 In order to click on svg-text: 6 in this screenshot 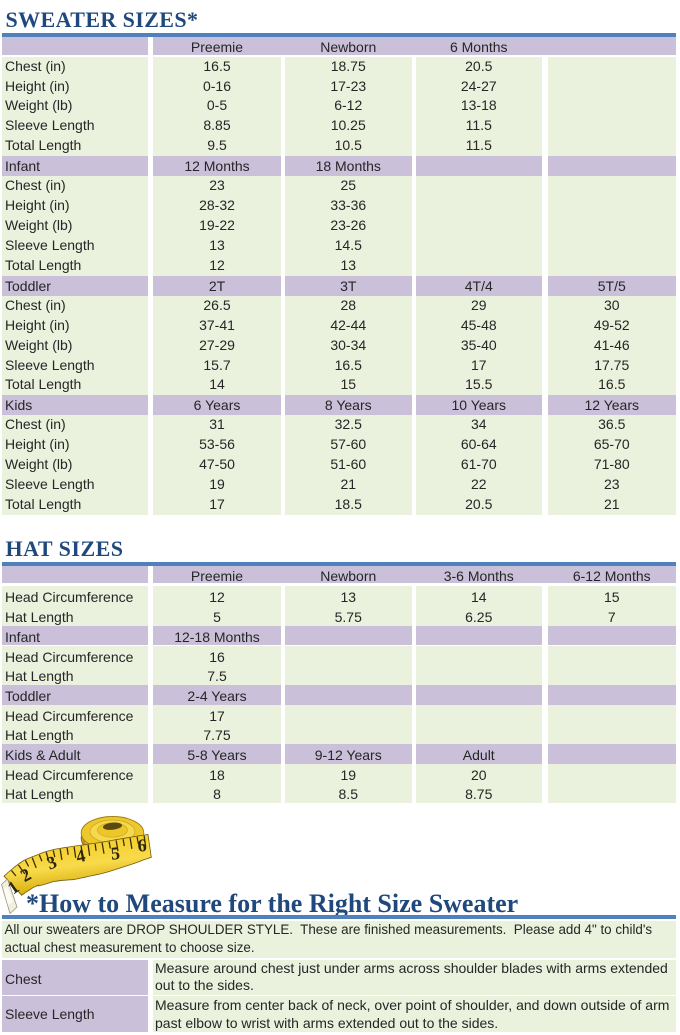, I will do `click(142, 845)`.